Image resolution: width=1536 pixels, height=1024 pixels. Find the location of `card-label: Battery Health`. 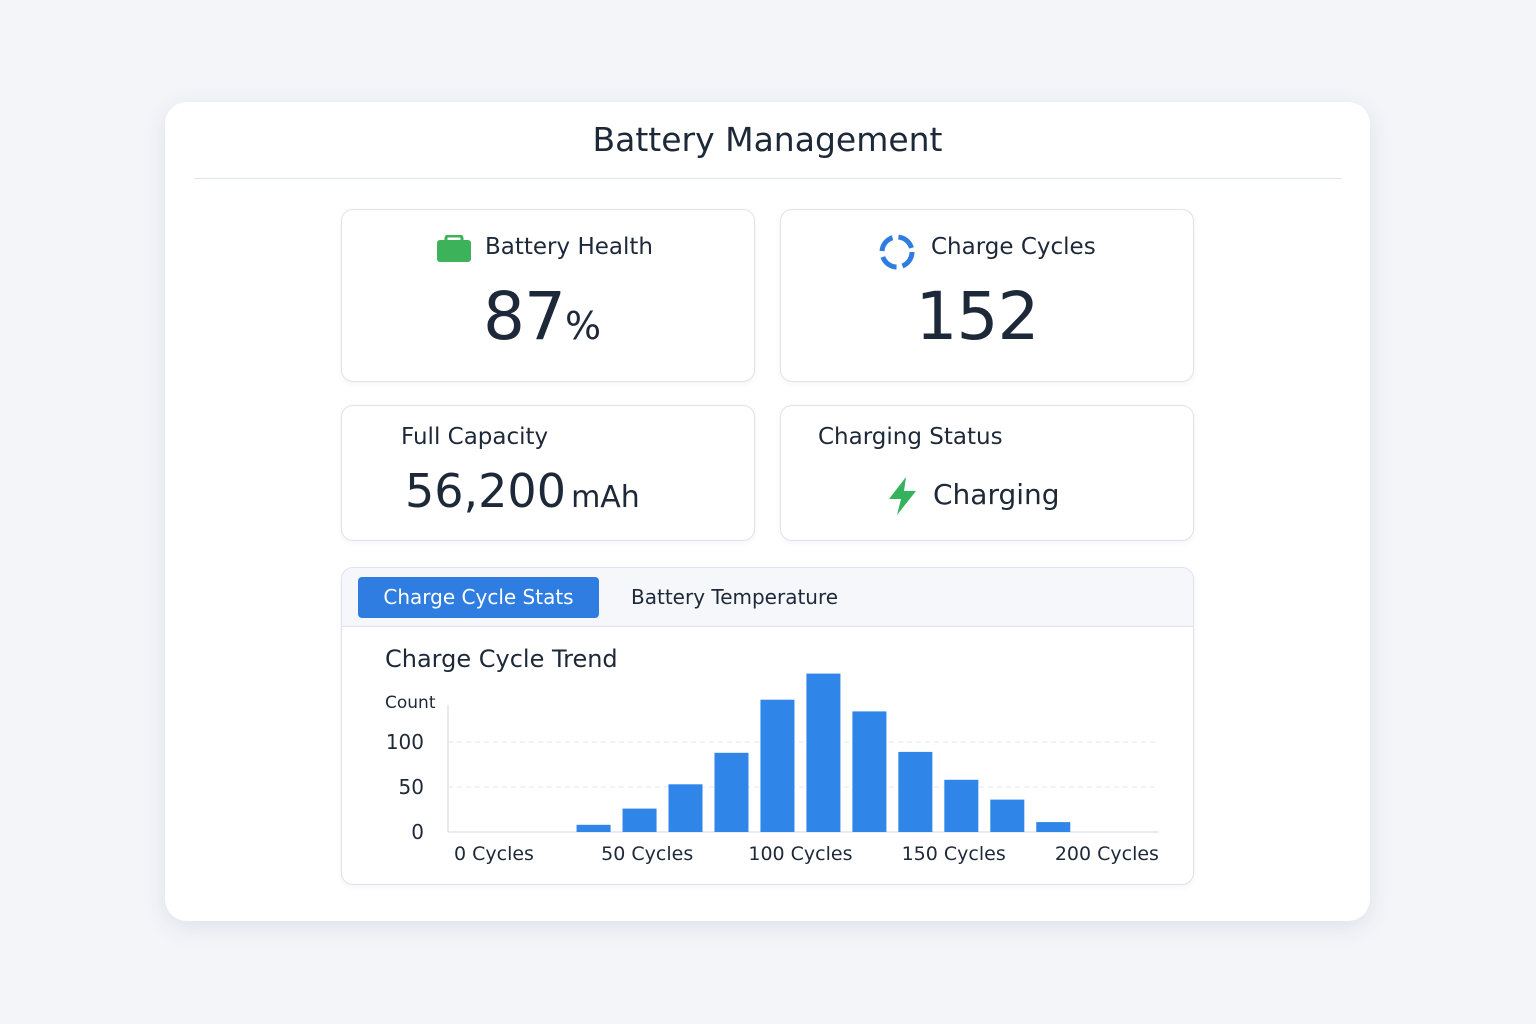

card-label: Battery Health is located at coordinates (569, 247).